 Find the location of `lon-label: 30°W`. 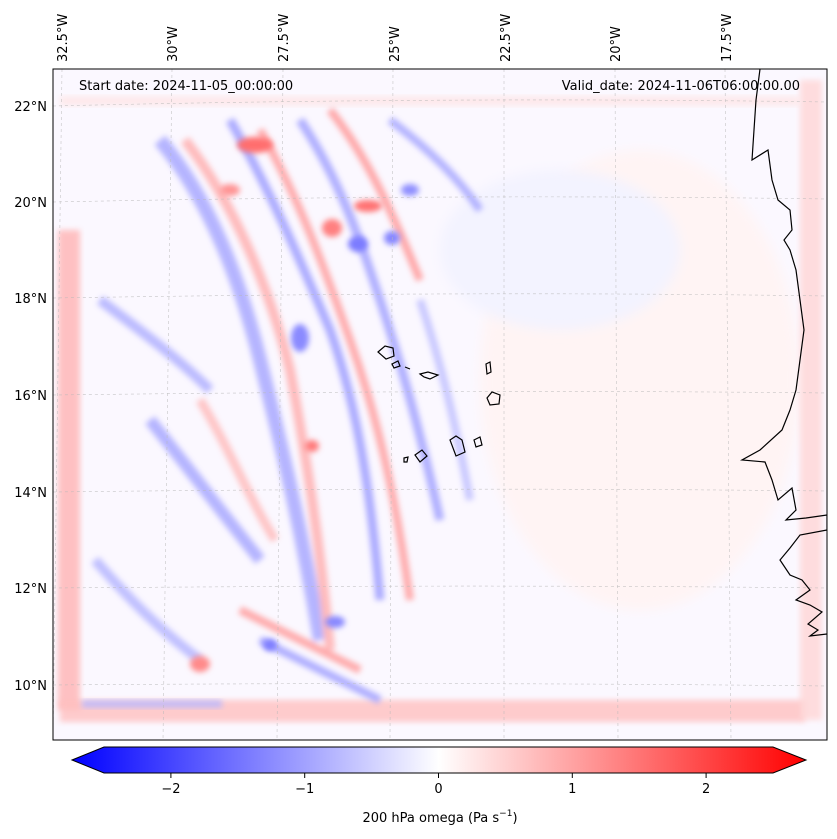

lon-label: 30°W is located at coordinates (173, 44).